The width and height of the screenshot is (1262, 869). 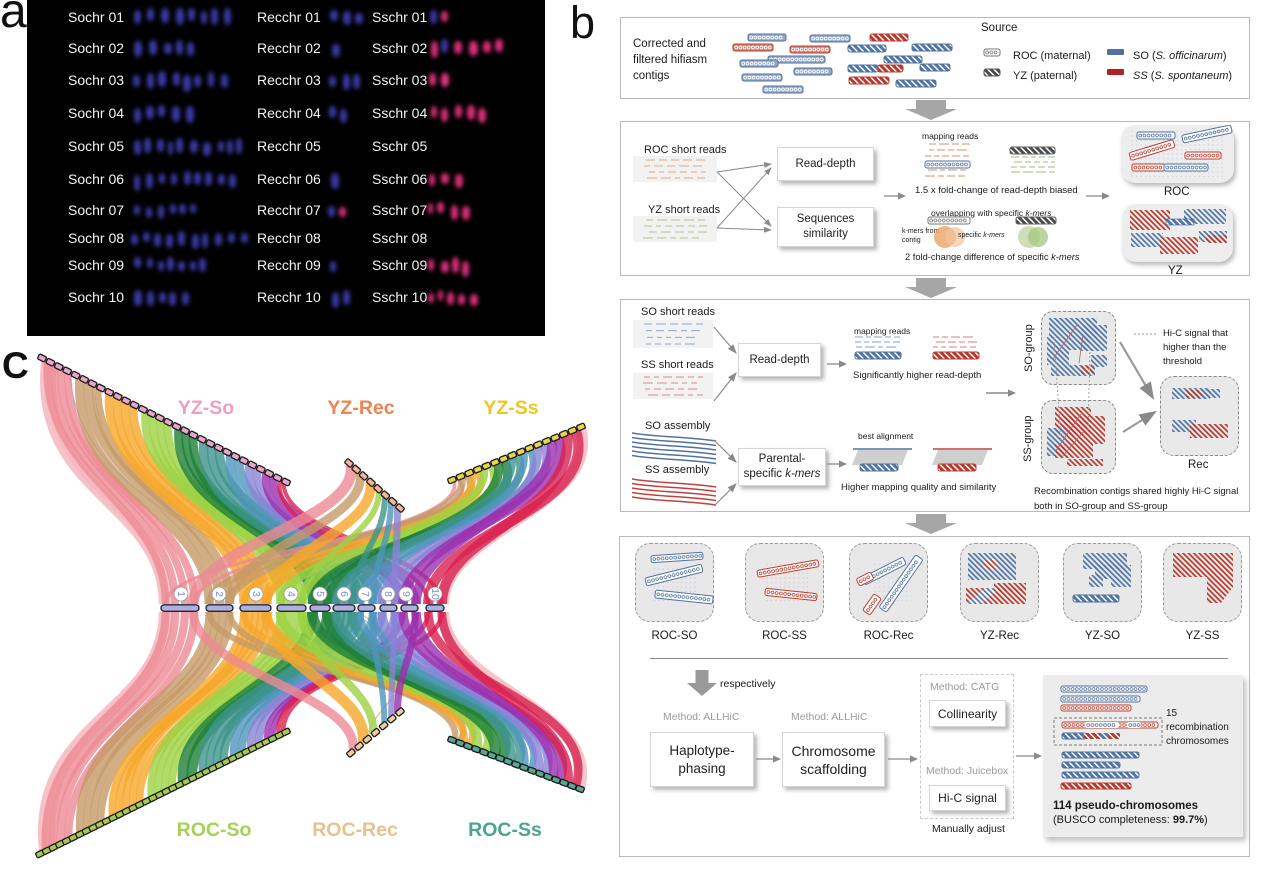 What do you see at coordinates (388, 594) in the screenshot?
I see `svg-text: 8` at bounding box center [388, 594].